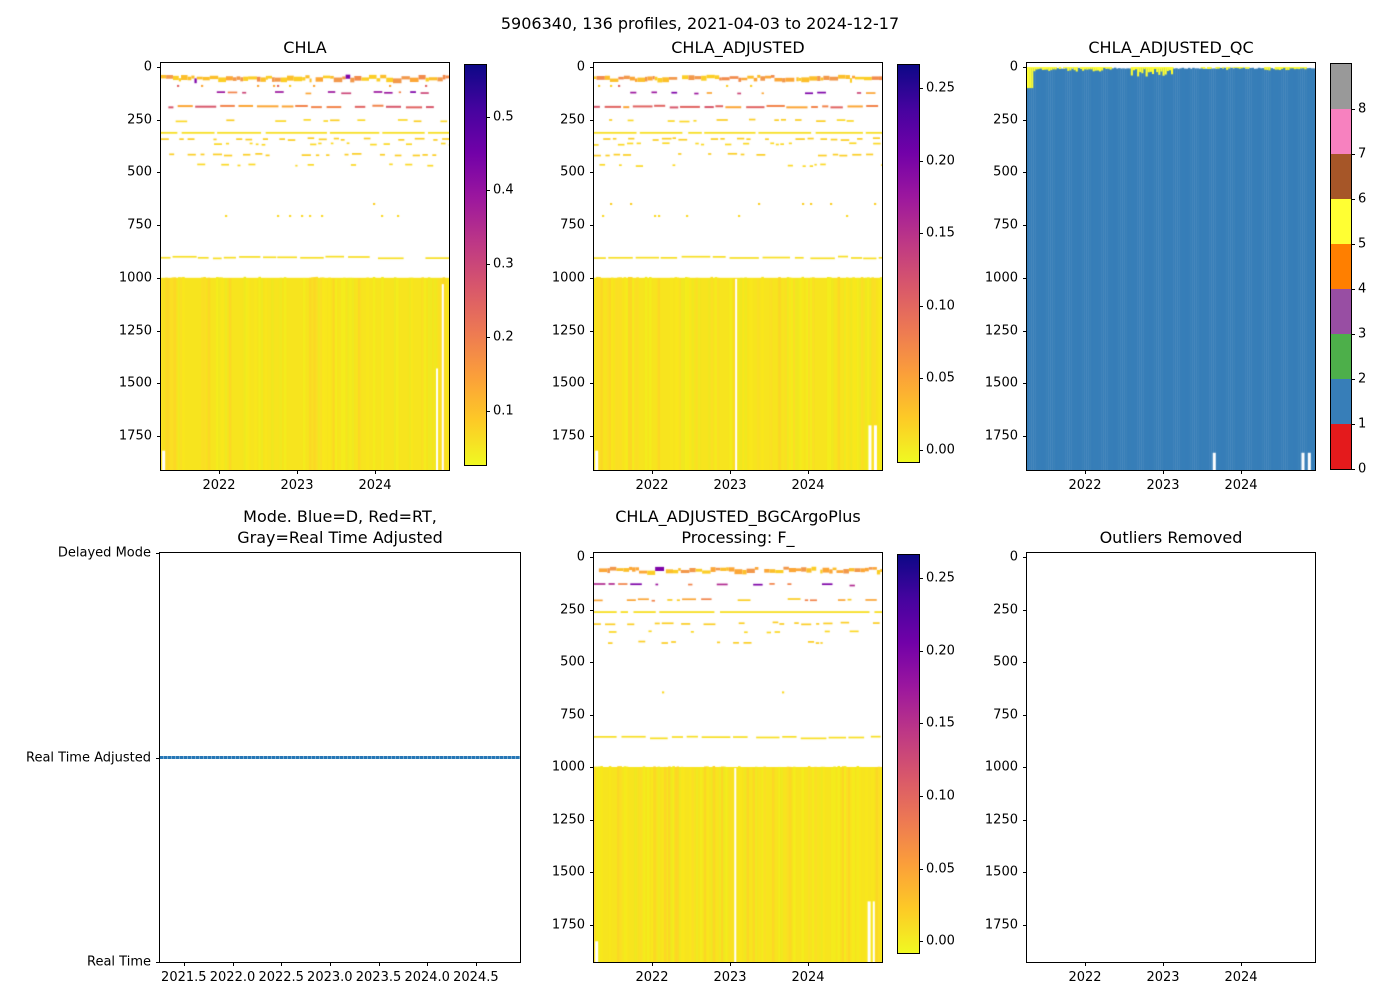 The width and height of the screenshot is (1400, 1000). What do you see at coordinates (1241, 977) in the screenshot?
I see `x-tick-label: 2024` at bounding box center [1241, 977].